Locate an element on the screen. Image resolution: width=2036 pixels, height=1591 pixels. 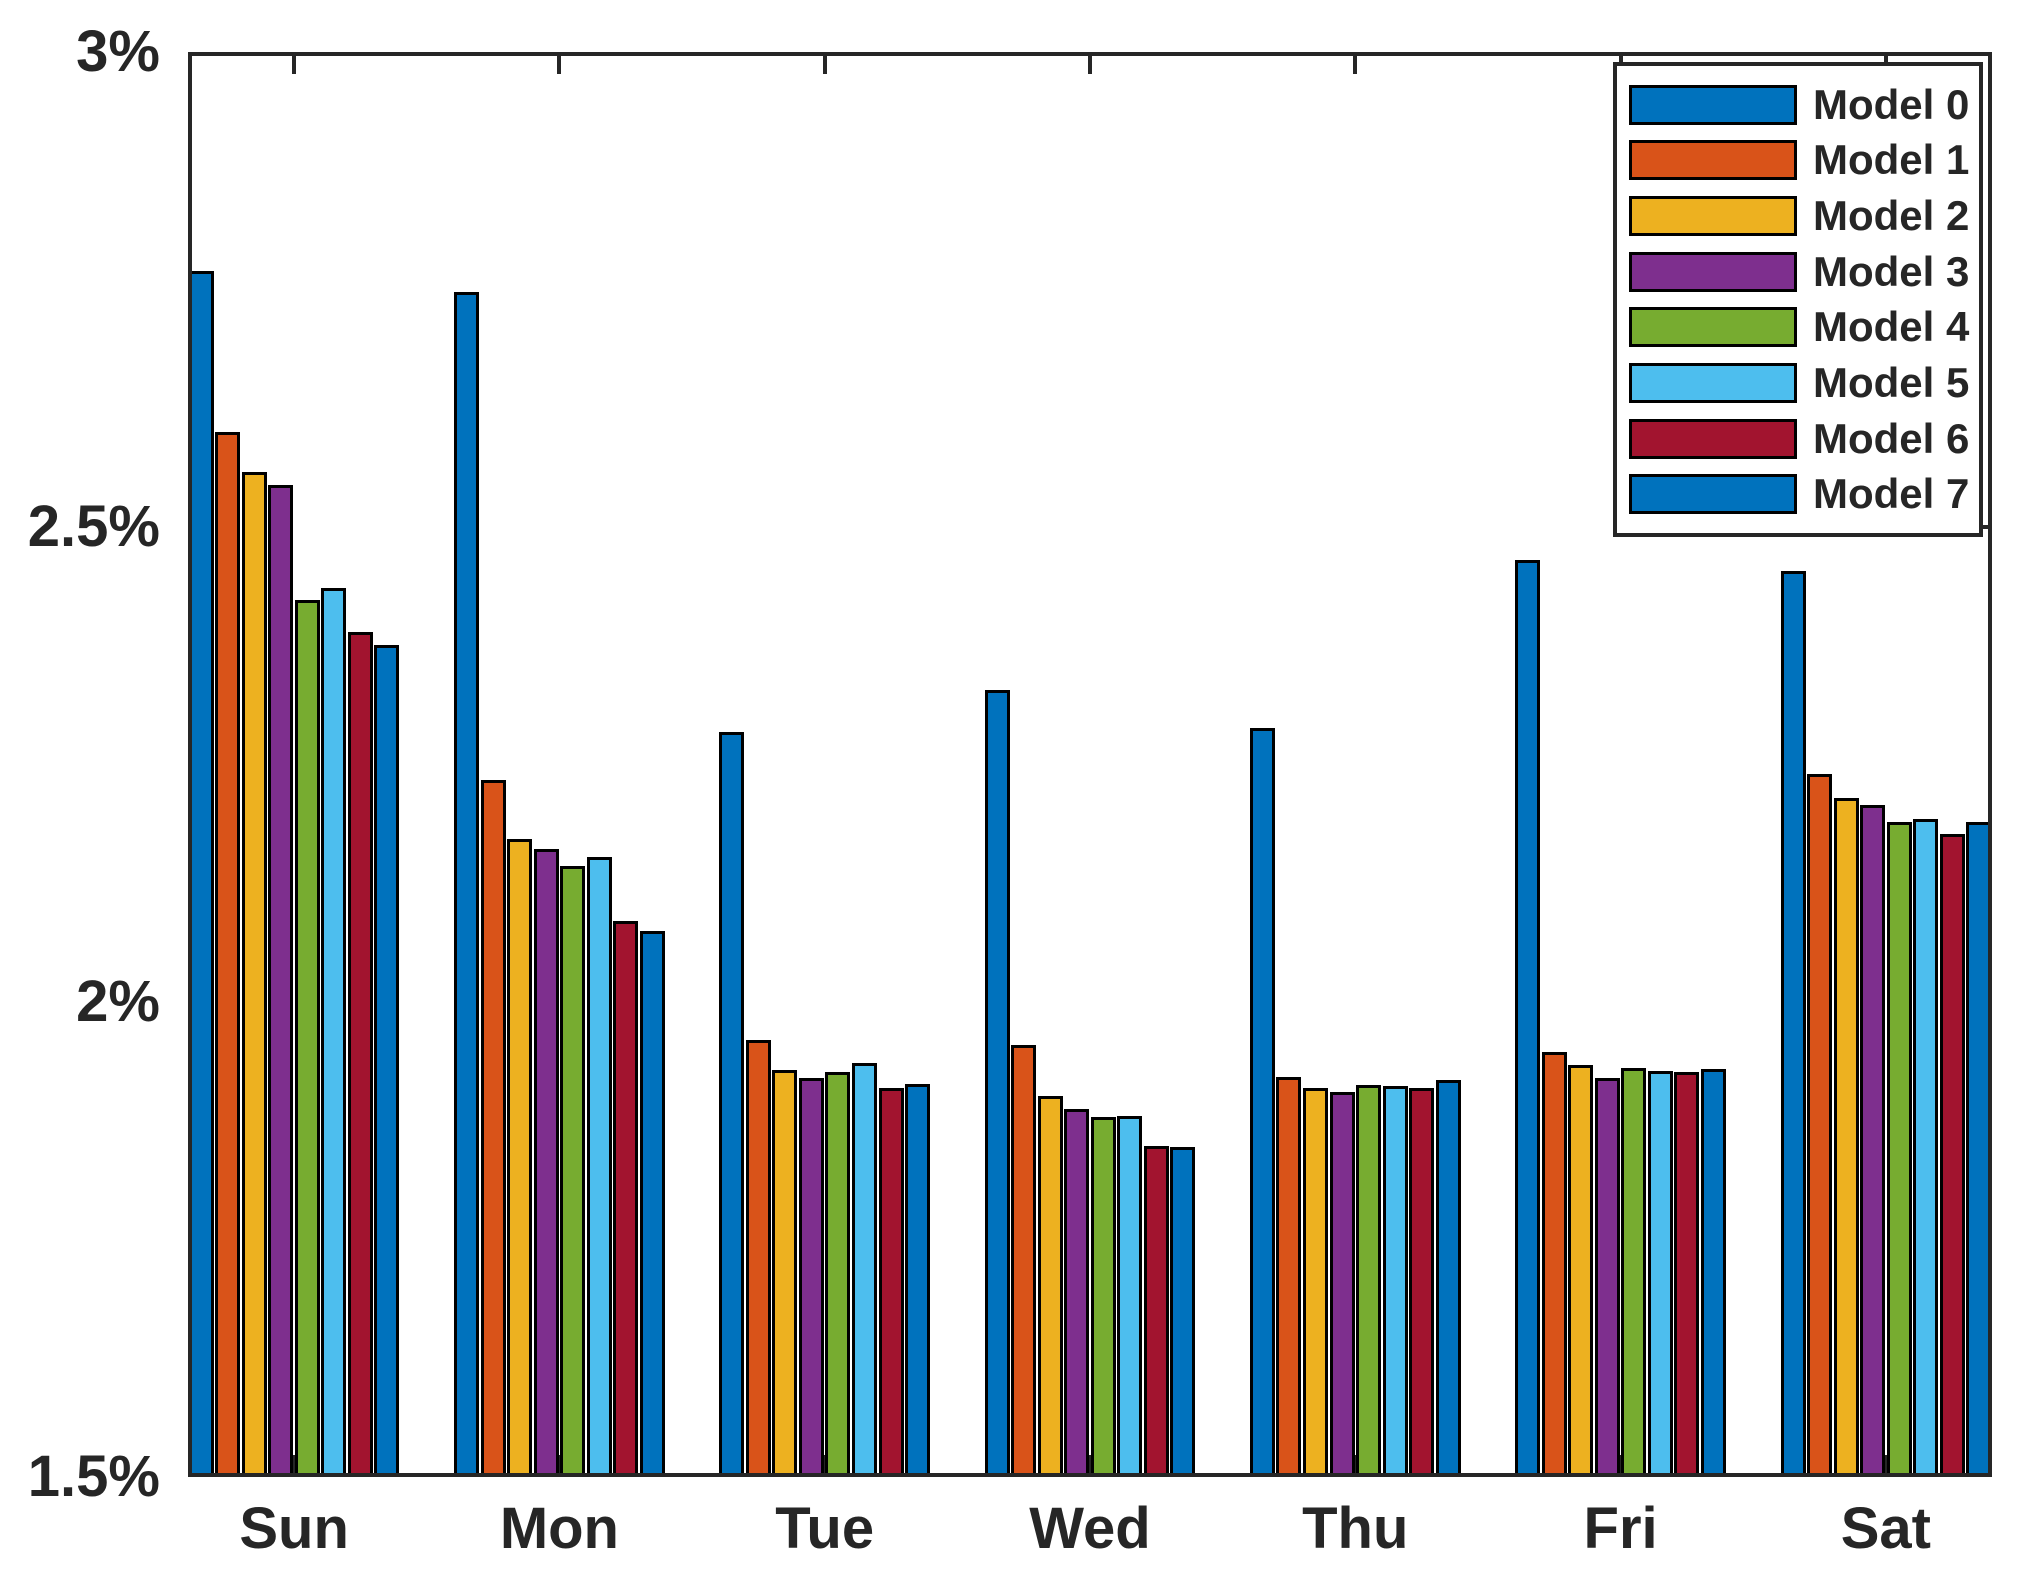
legend-entry: Model 2 is located at coordinates (1804, 215).